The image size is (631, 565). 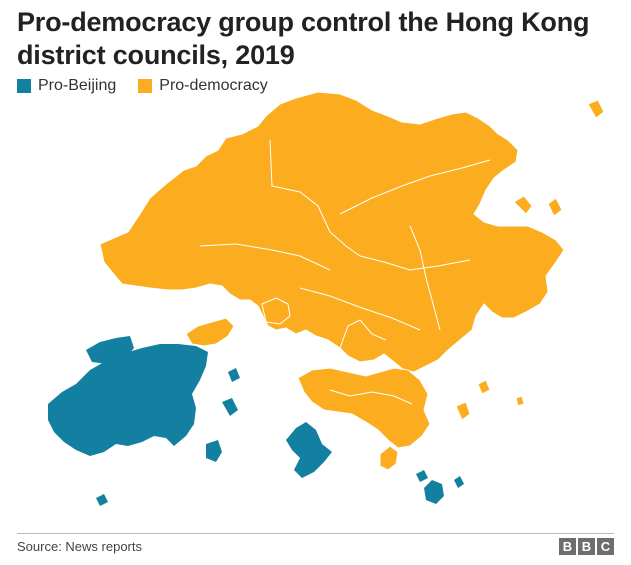 I want to click on bbc-logo-letter-2: B, so click(x=586, y=546).